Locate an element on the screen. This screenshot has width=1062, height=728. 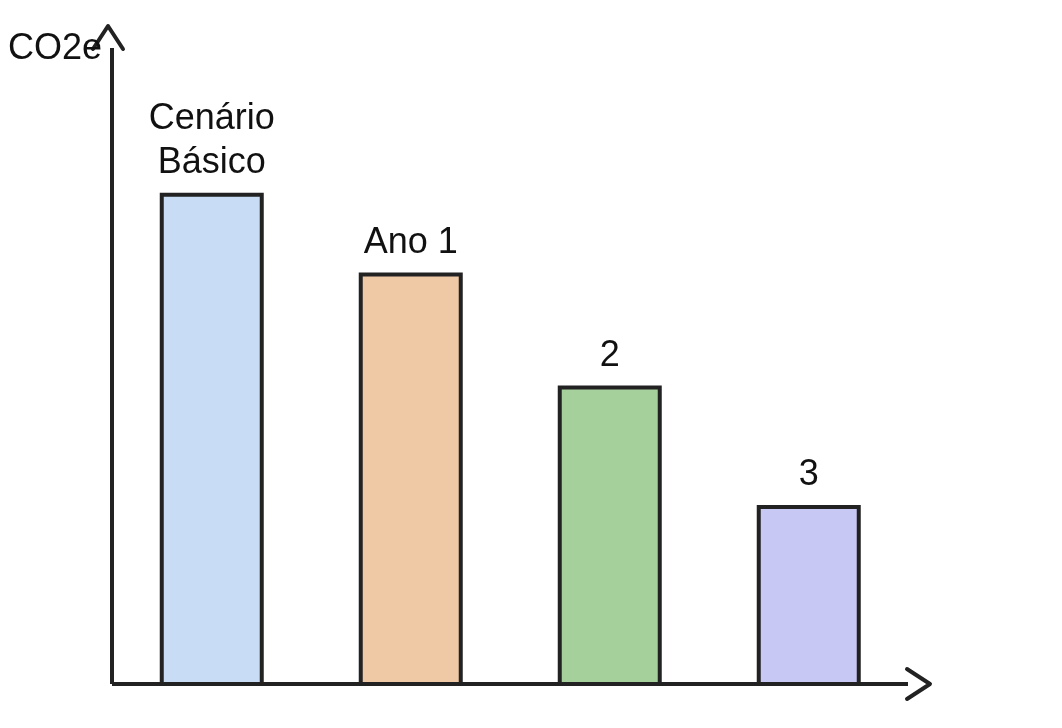
x-tick-label: Cenário Básico is located at coordinates (211, 138).